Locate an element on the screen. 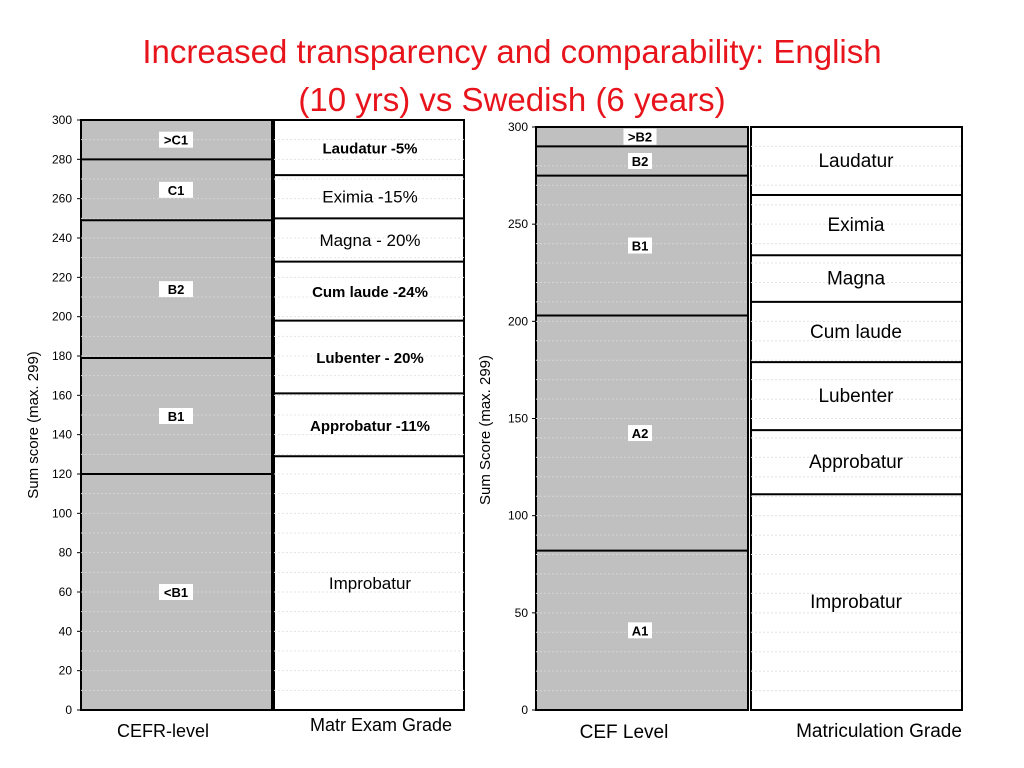 This screenshot has width=1024, height=768. category-label: CEFR-level is located at coordinates (163, 731).